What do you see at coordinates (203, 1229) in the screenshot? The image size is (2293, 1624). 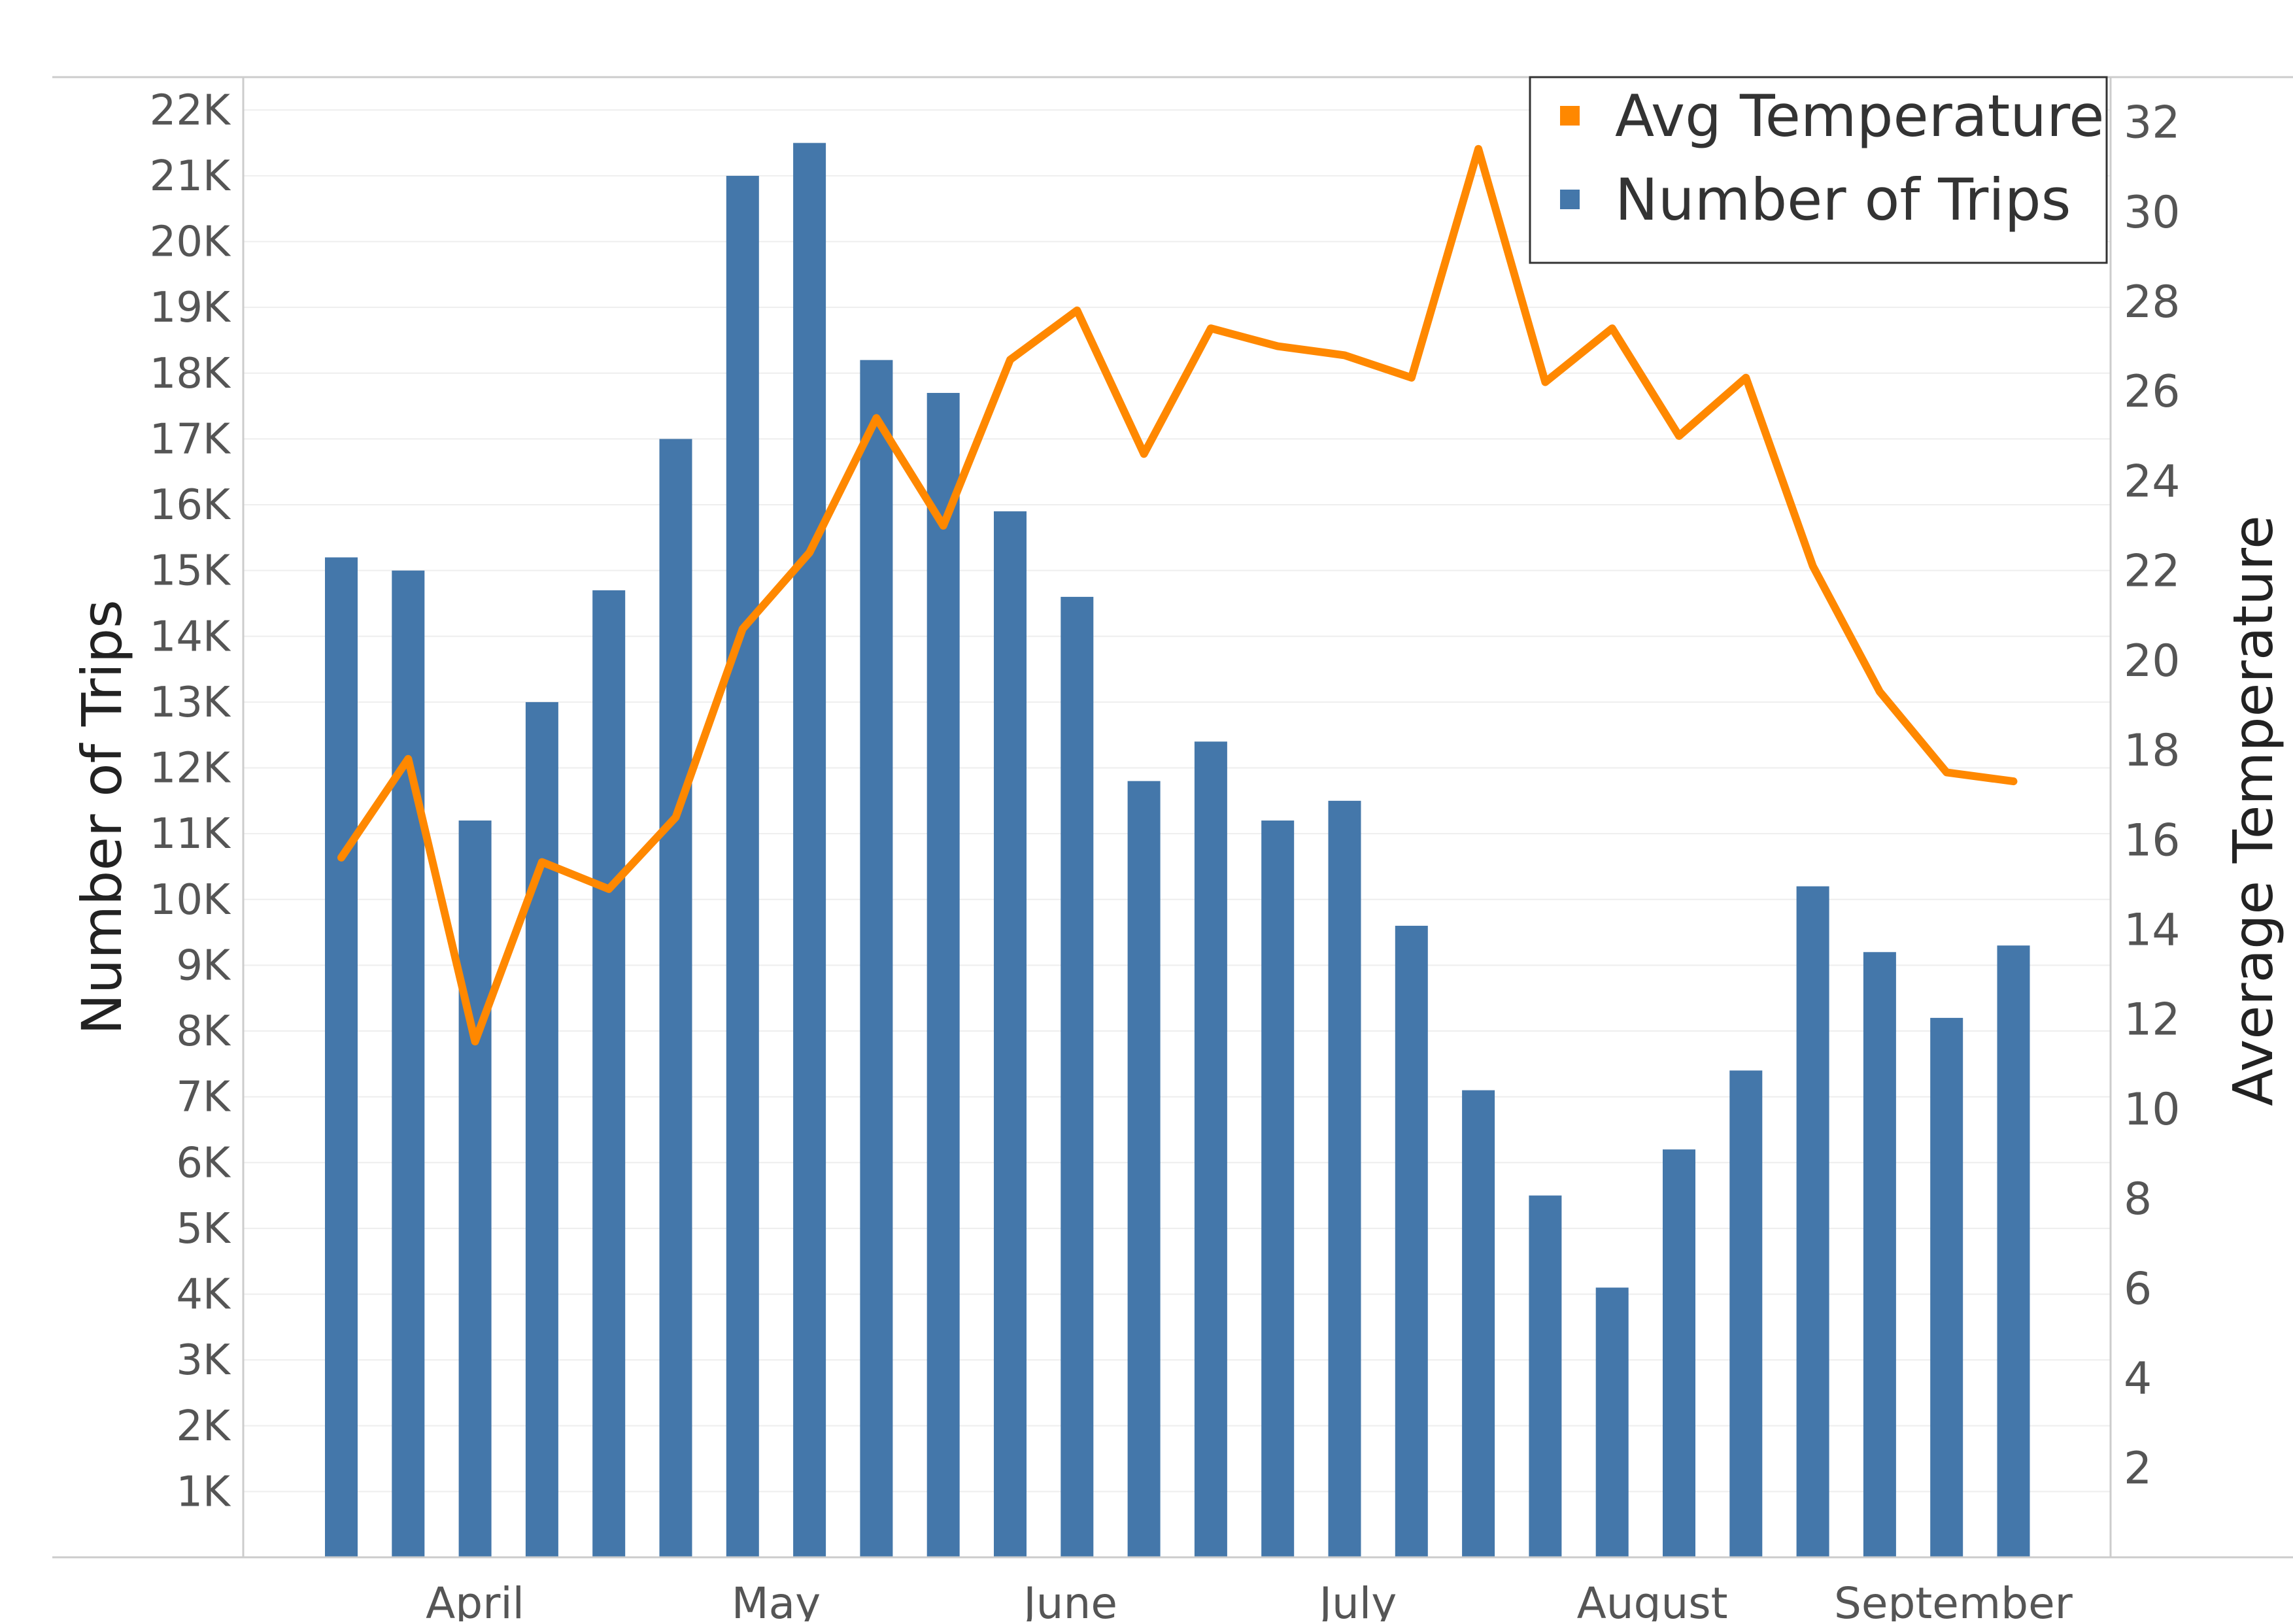 I see `y-tick-label-left: 5K` at bounding box center [203, 1229].